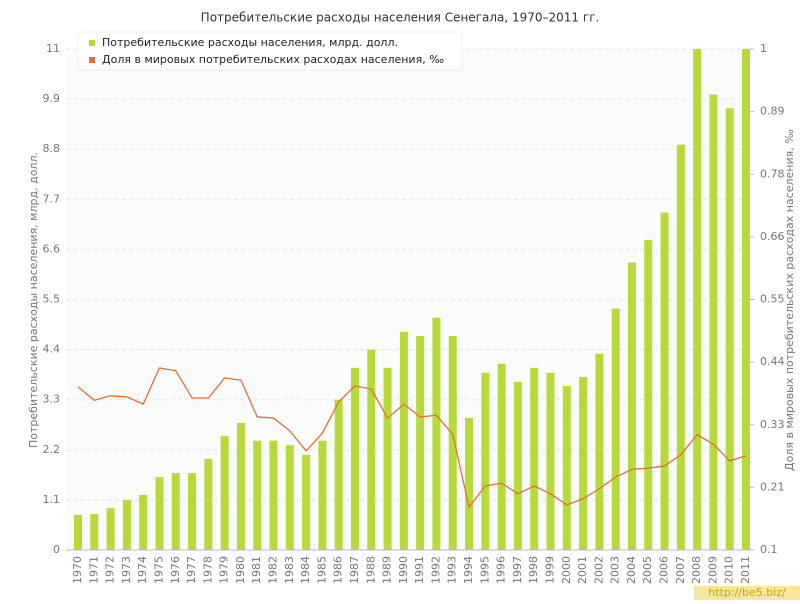 The height and width of the screenshot is (604, 800). Describe the element at coordinates (52, 98) in the screenshot. I see `y-tick-label: 9.9` at that location.